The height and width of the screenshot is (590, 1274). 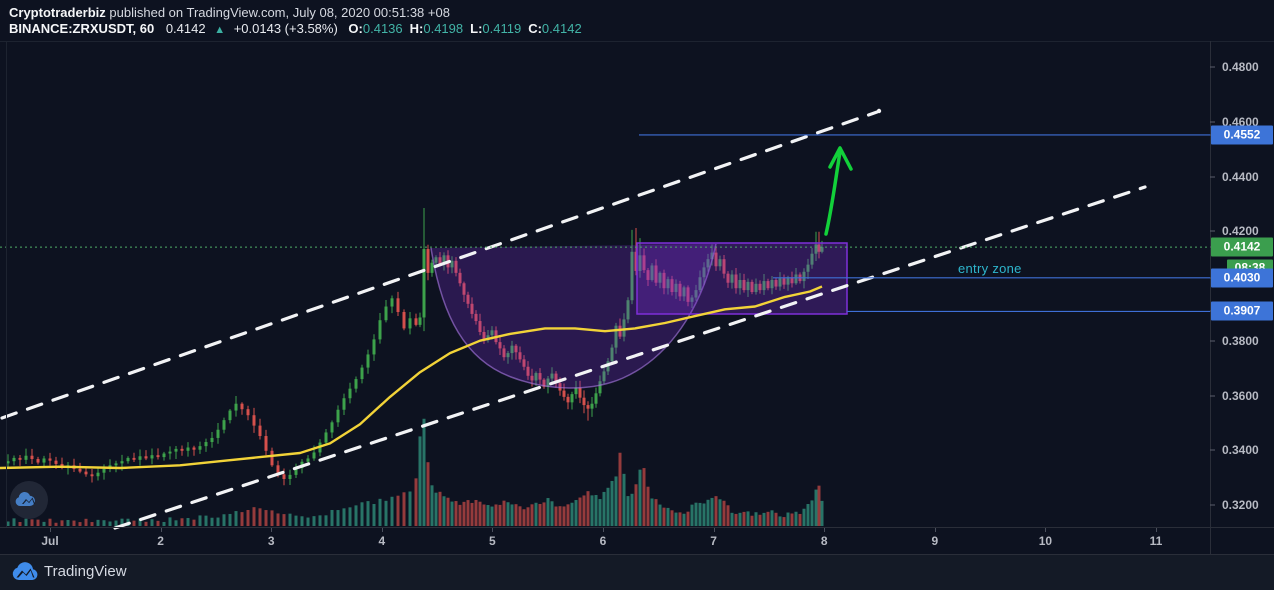 What do you see at coordinates (415, 472) in the screenshot?
I see `volume-bars` at bounding box center [415, 472].